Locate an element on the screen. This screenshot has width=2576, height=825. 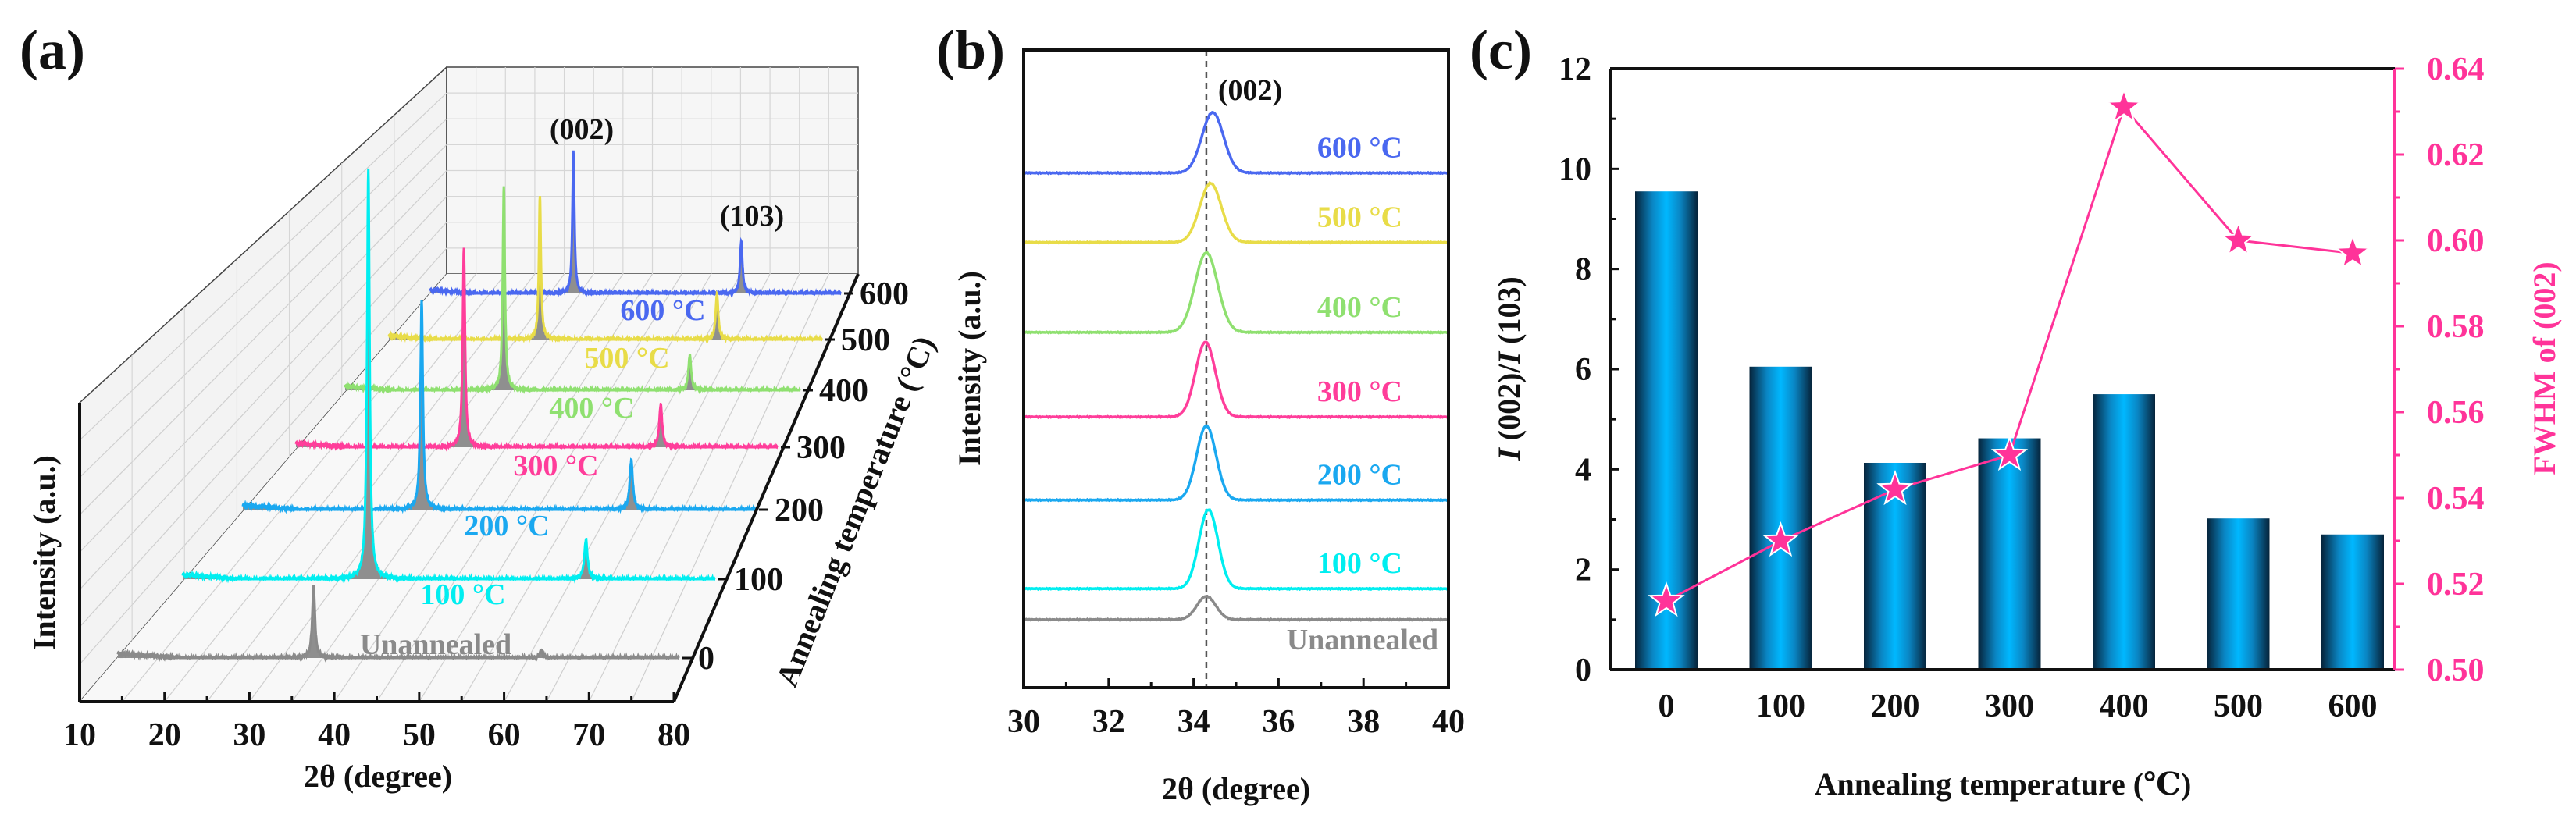
trace-400-c is located at coordinates (1236, 293).